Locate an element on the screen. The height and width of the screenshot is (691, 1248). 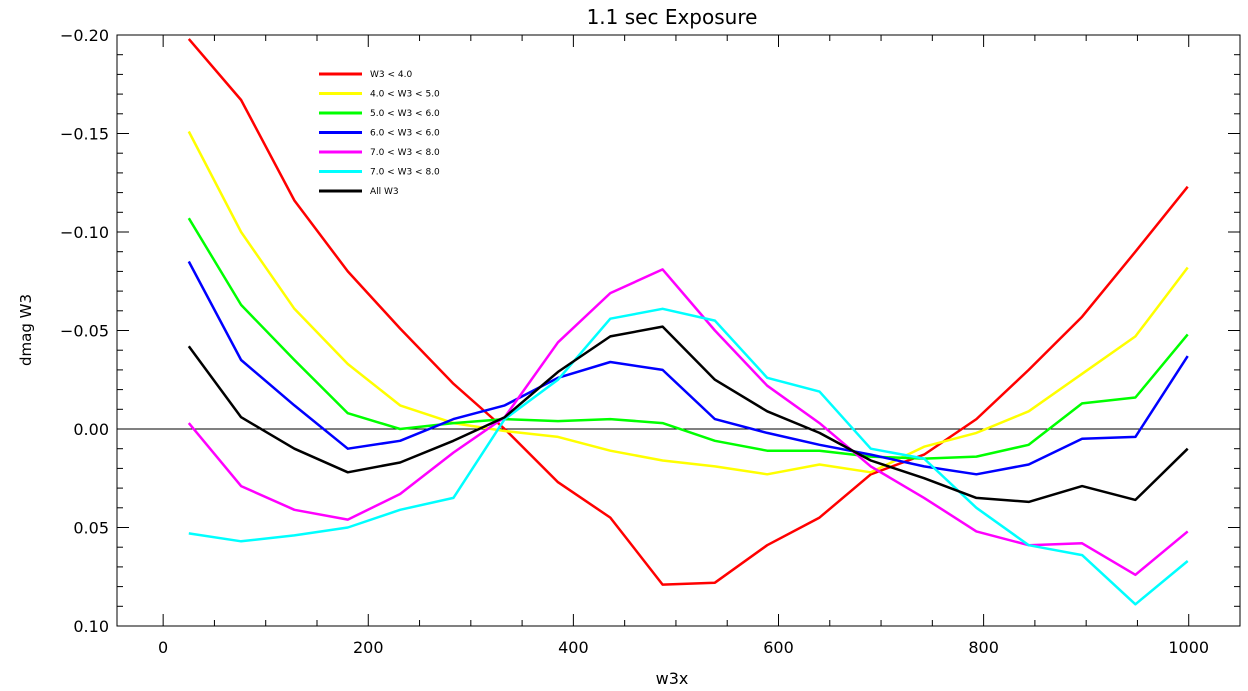
legend-label-2: 4.0 < W3 < 5.0 is located at coordinates (405, 95).